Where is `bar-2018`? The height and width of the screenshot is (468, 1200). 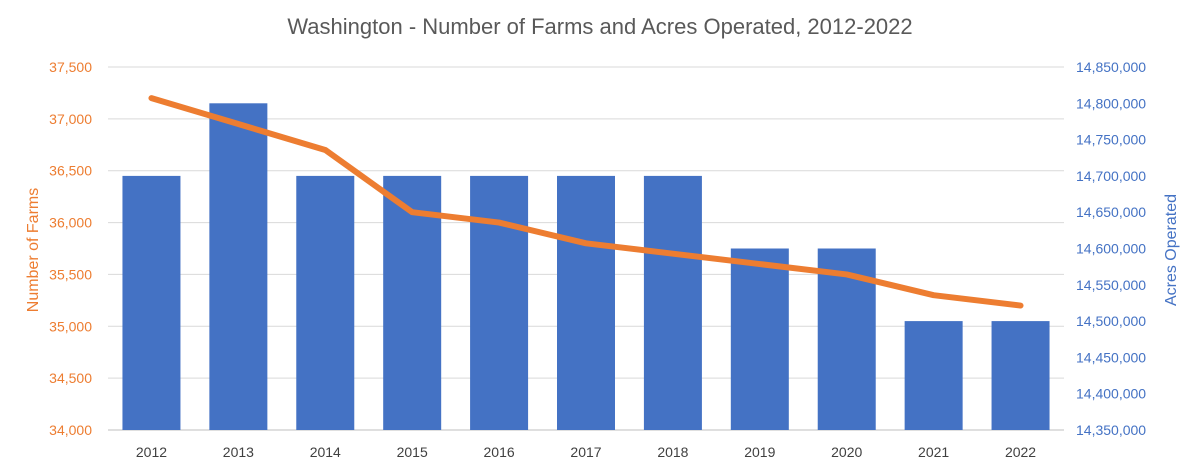
bar-2018 is located at coordinates (672, 302).